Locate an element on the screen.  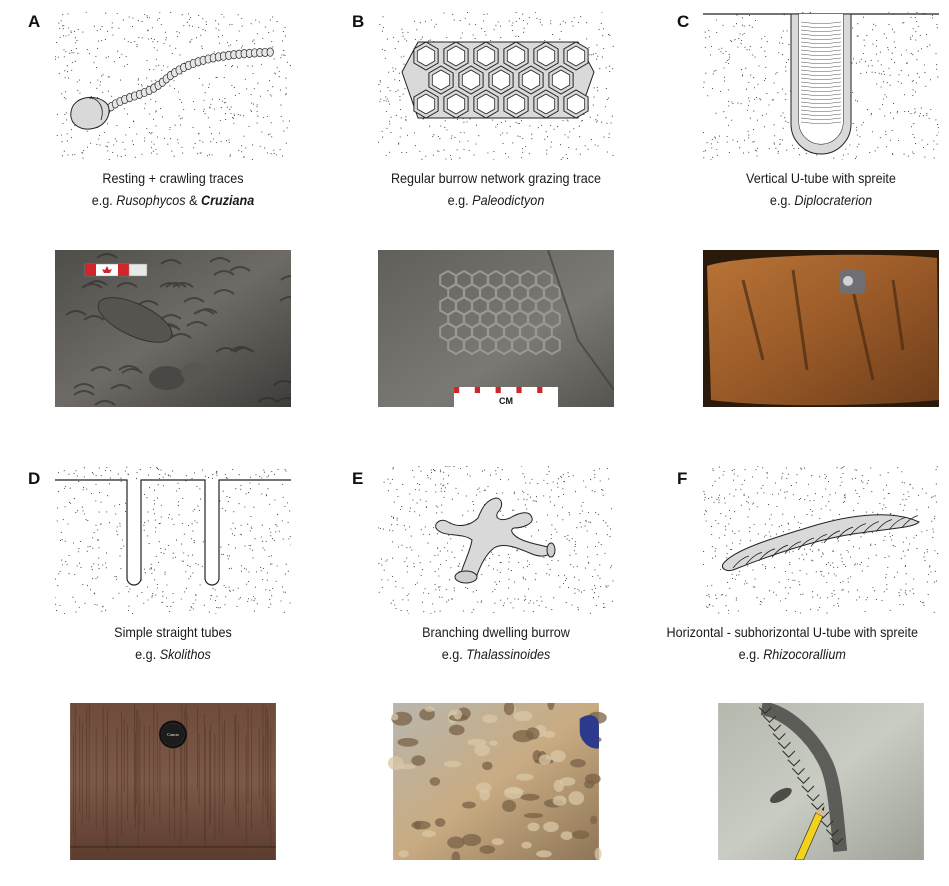
photo-c-diplocraterion is located at coordinates (821, 328).